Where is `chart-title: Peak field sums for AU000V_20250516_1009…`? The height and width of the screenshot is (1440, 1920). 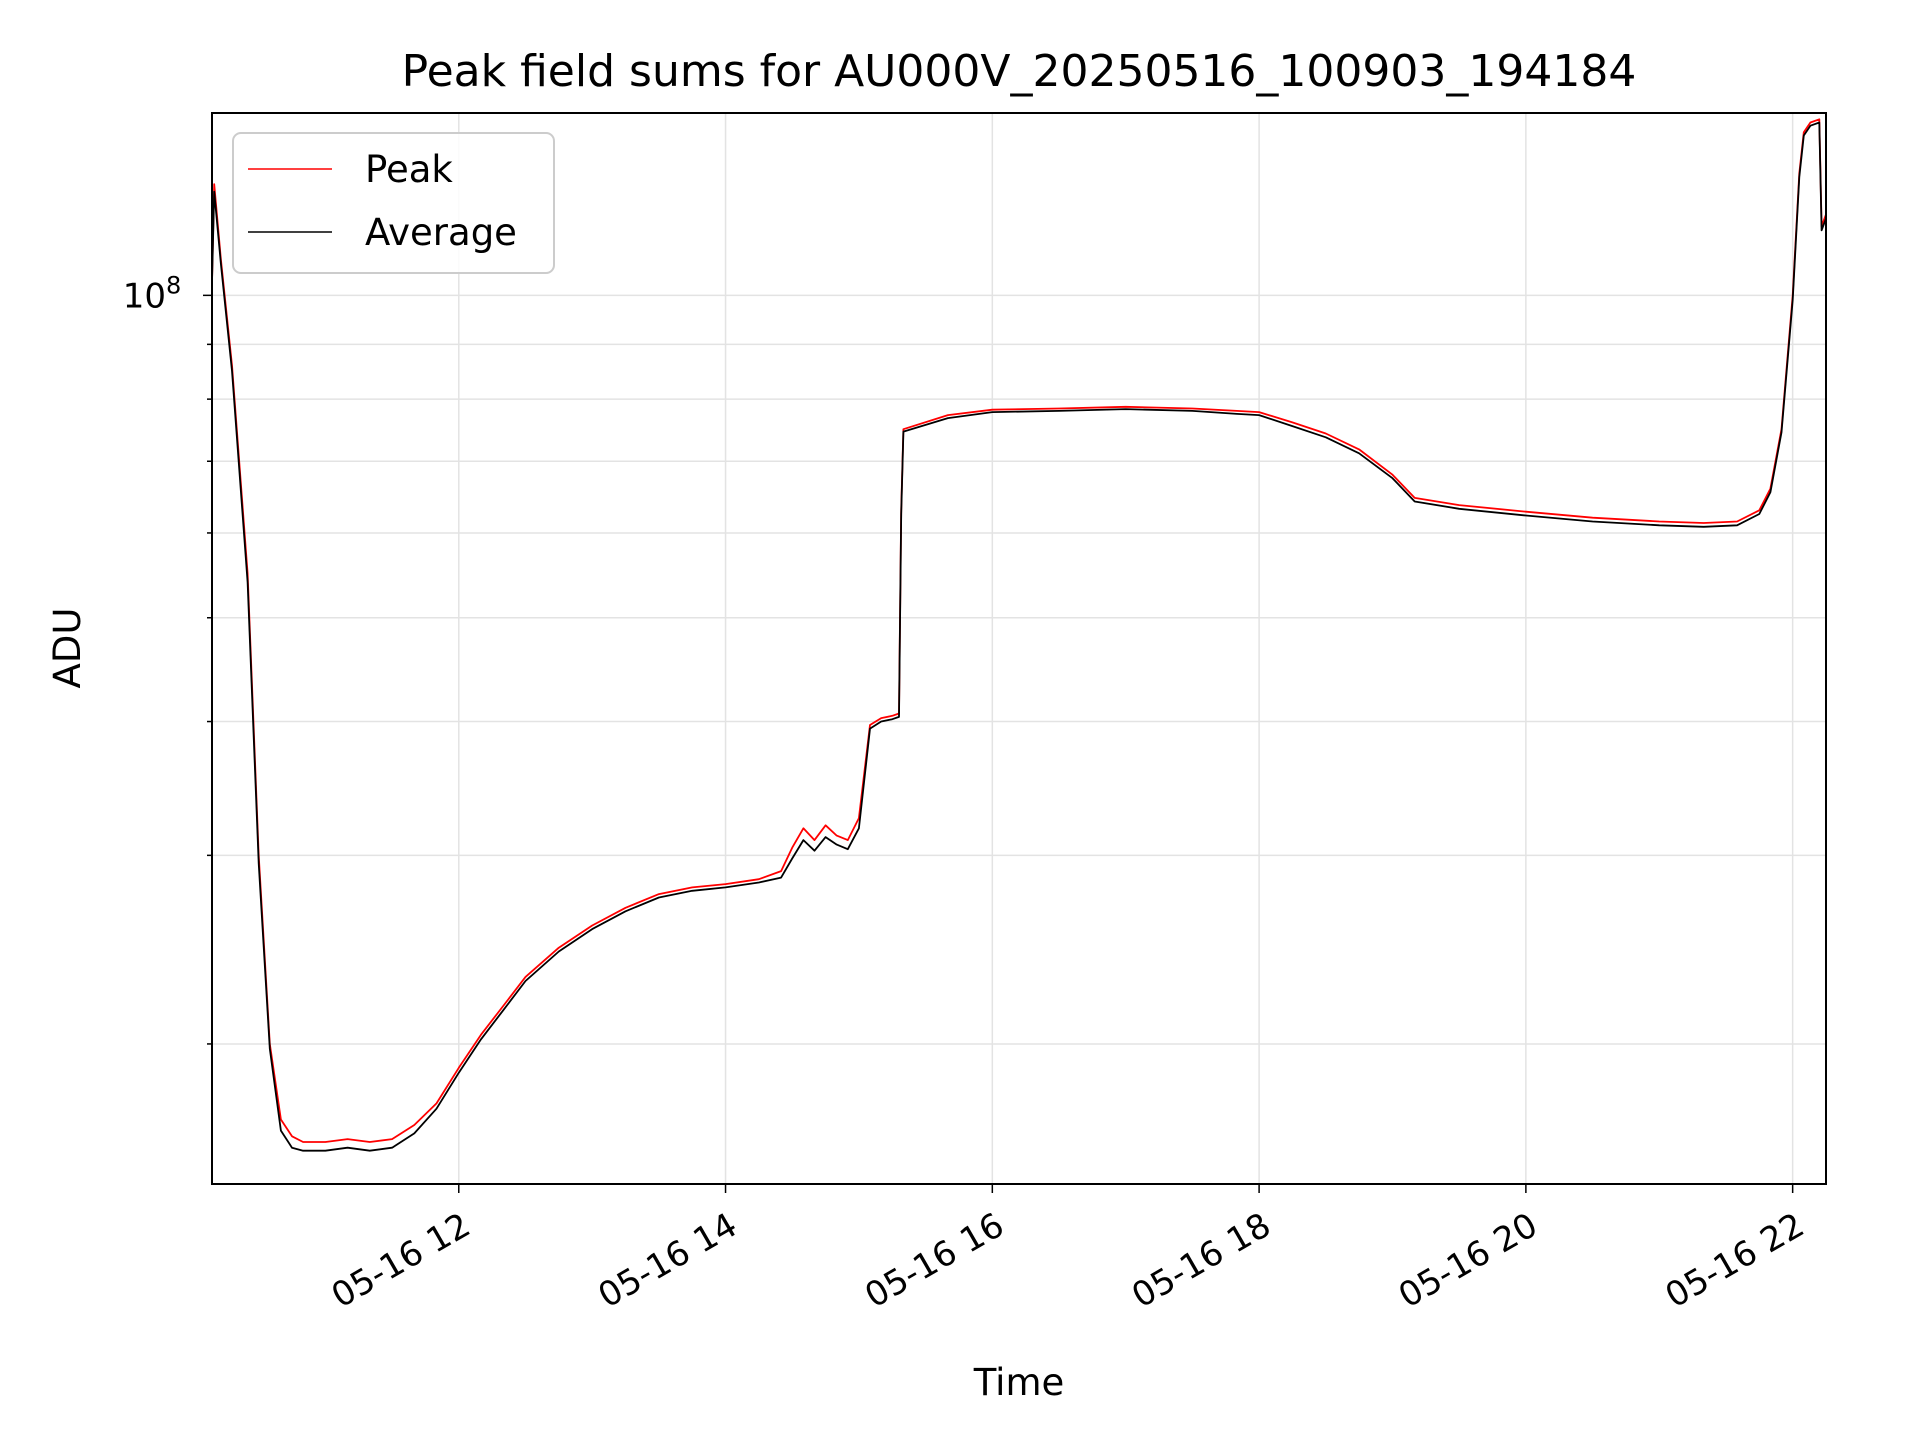
chart-title: Peak field sums for AU000V_20250516_1009… is located at coordinates (1019, 71).